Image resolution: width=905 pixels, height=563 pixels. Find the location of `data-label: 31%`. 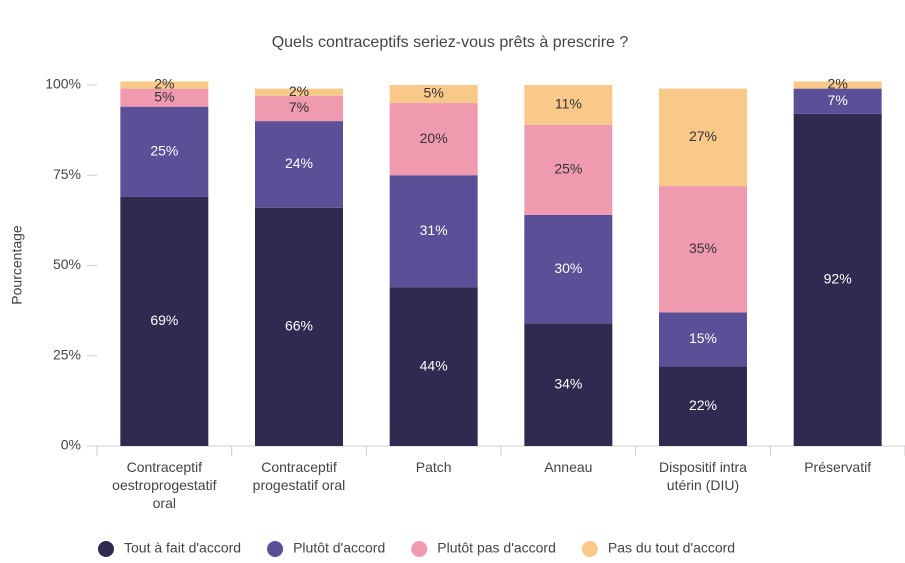

data-label: 31% is located at coordinates (434, 230).